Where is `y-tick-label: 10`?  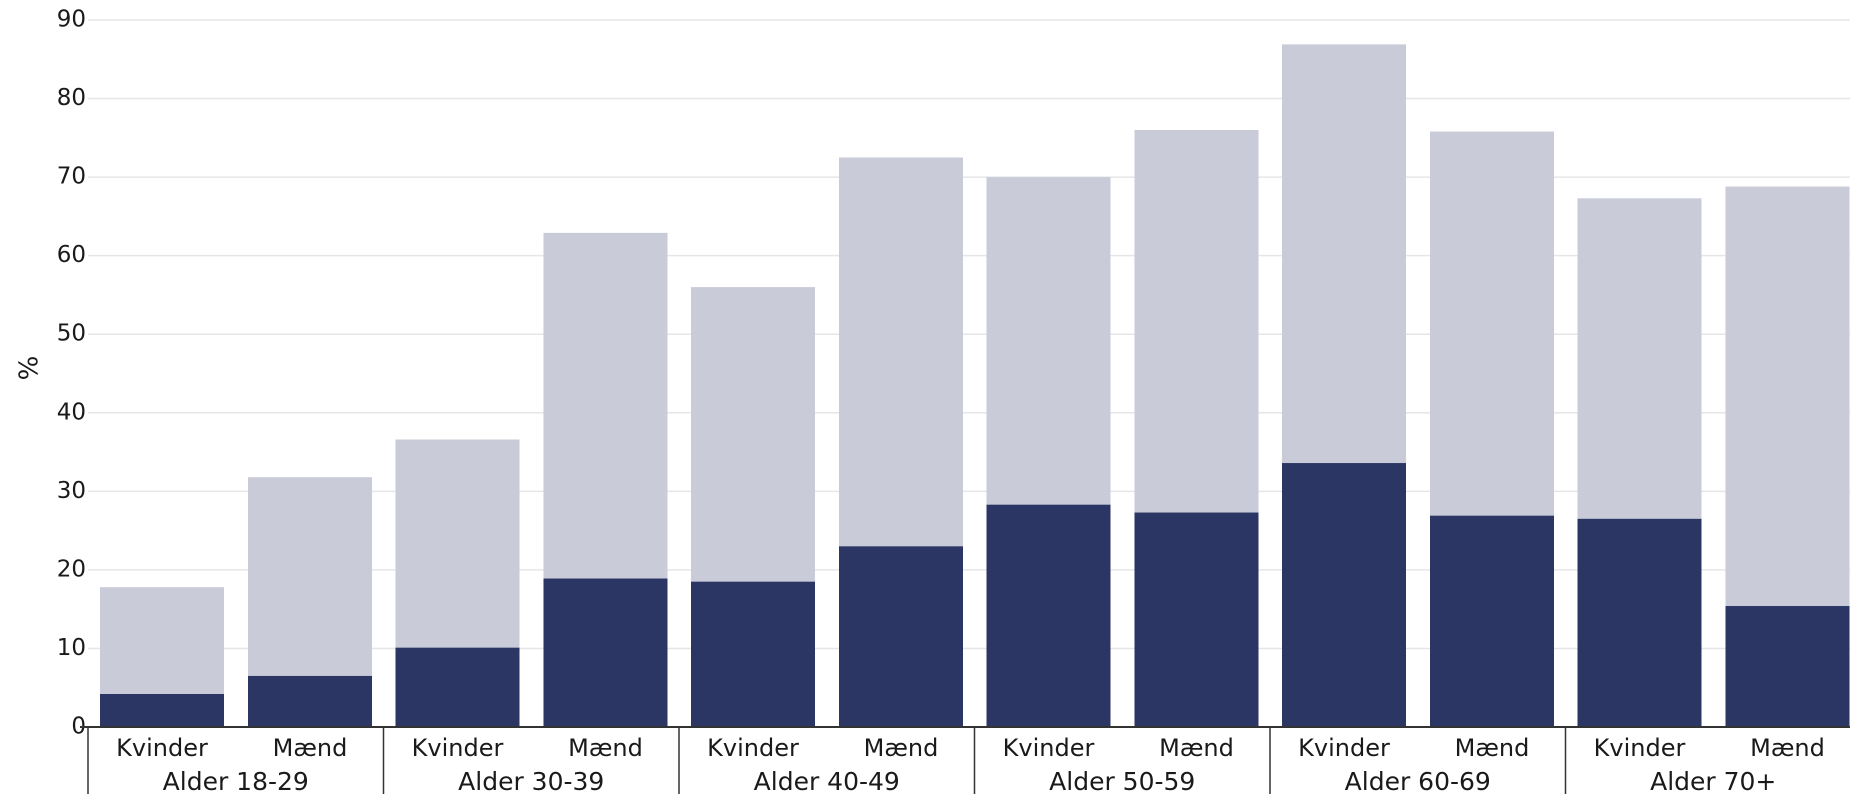 y-tick-label: 10 is located at coordinates (71, 648).